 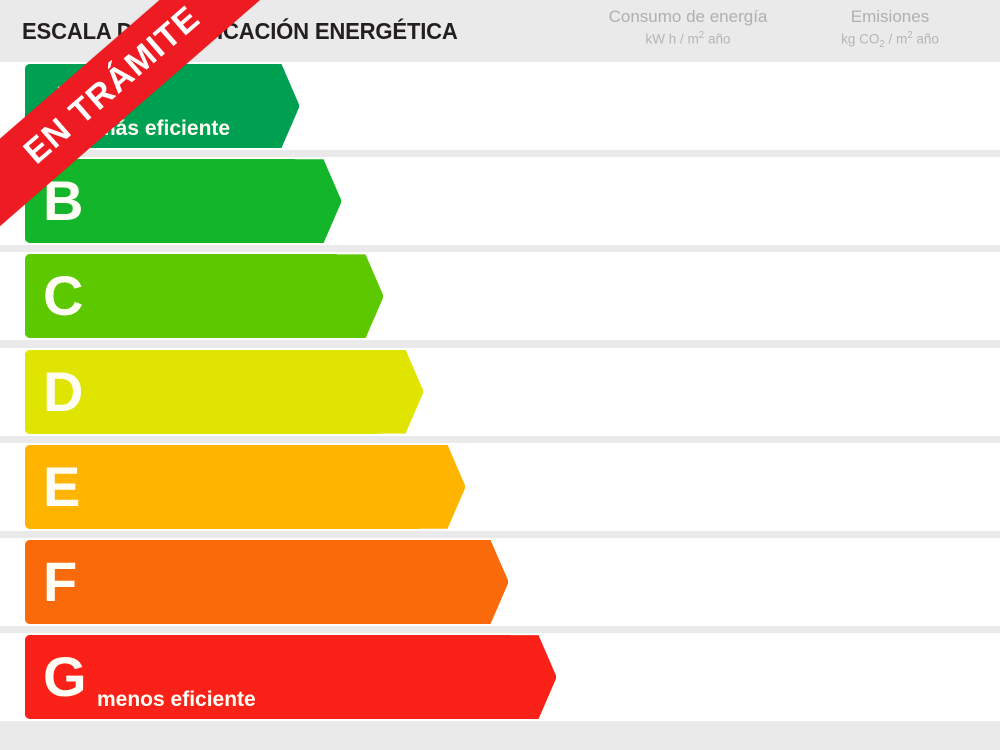 I want to click on rating-row: C, so click(x=500, y=300).